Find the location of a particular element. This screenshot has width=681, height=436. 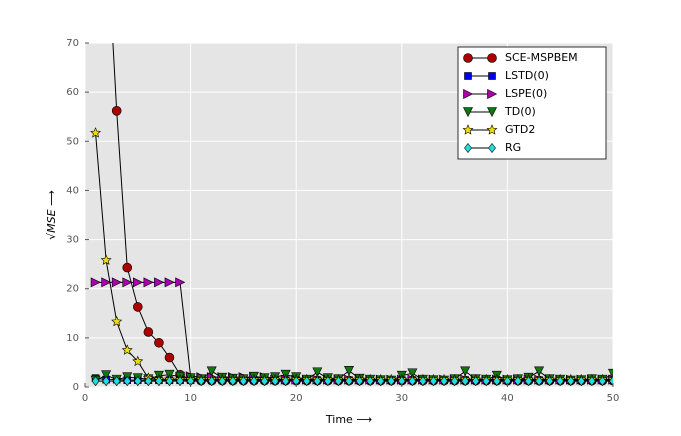

y-tick-label: 30 is located at coordinates (72, 240).